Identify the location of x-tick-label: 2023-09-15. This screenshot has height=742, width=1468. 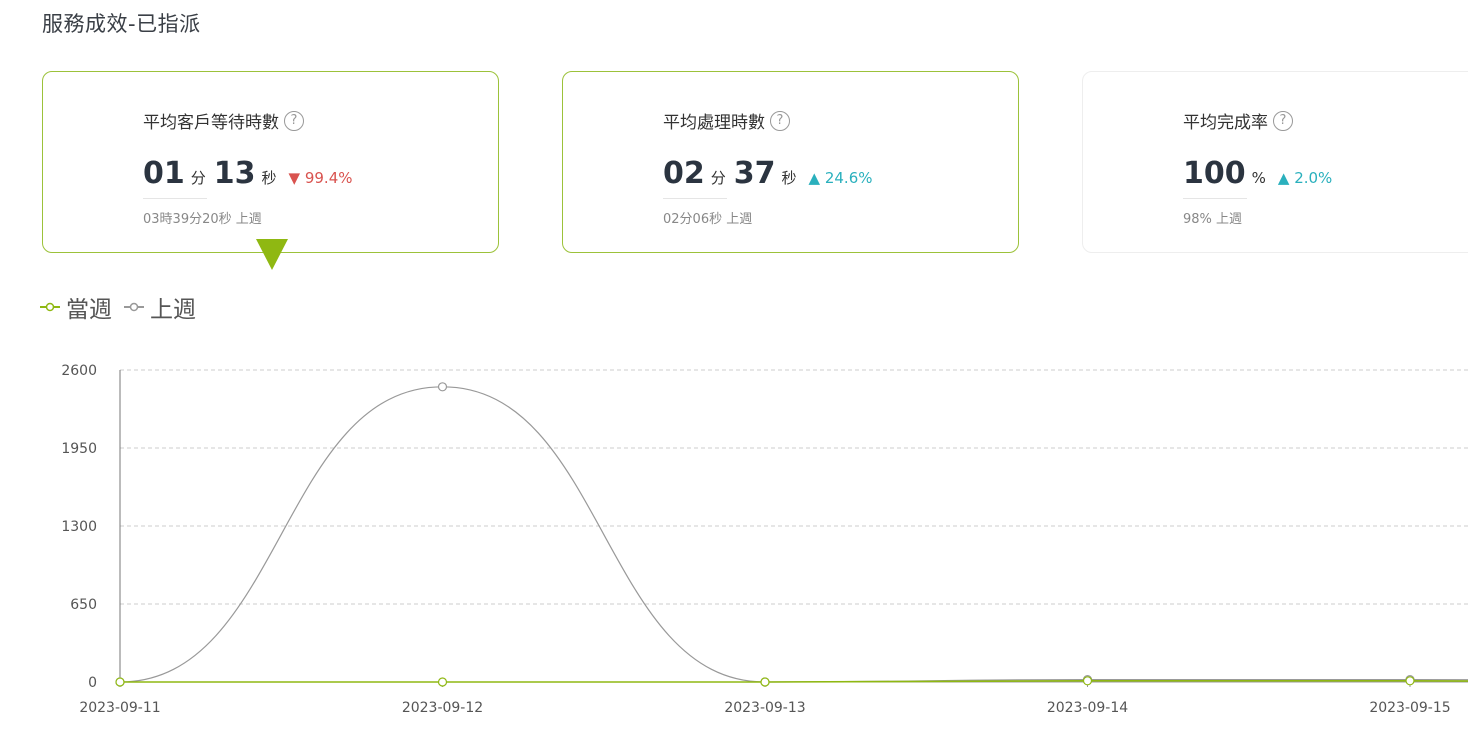
(1409, 708).